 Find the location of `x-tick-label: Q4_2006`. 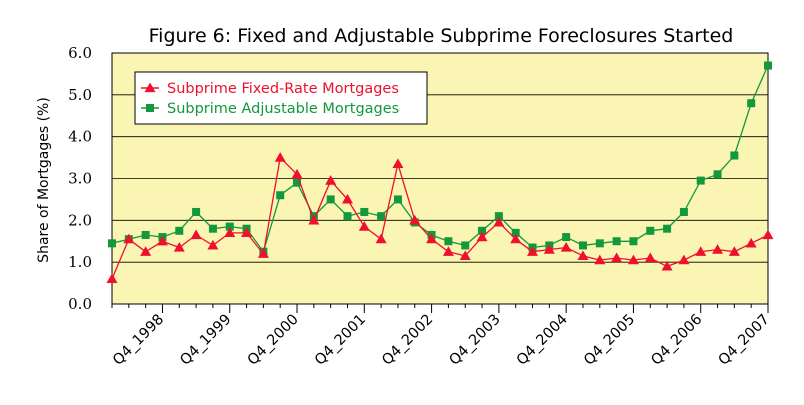

x-tick-label: Q4_2006 is located at coordinates (676, 340).